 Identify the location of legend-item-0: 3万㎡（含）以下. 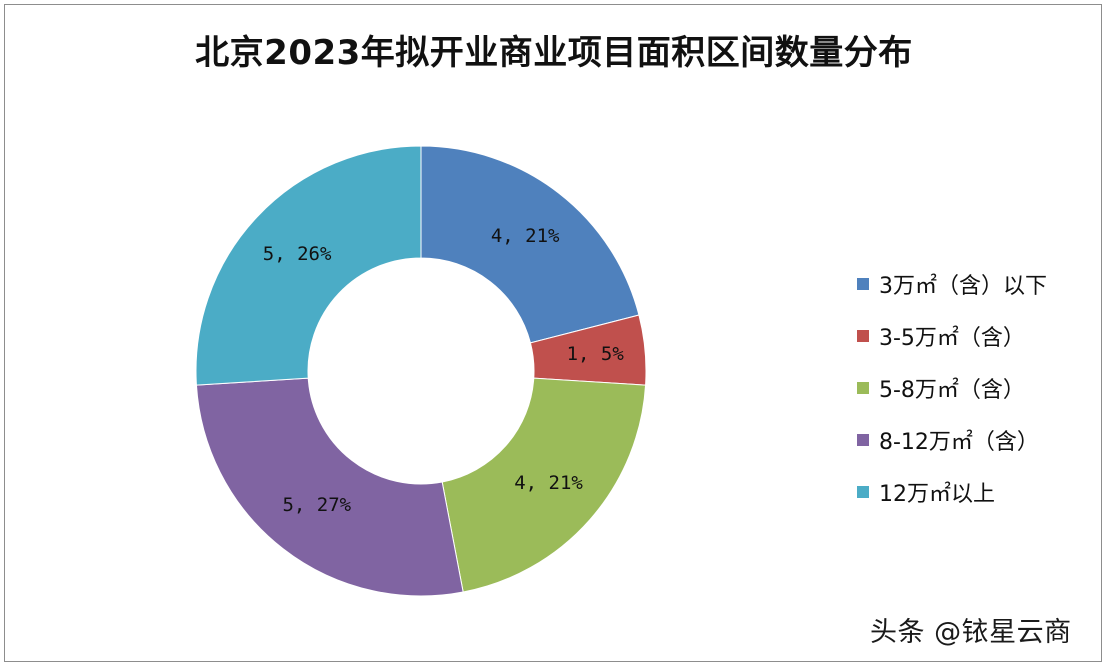
(977, 284).